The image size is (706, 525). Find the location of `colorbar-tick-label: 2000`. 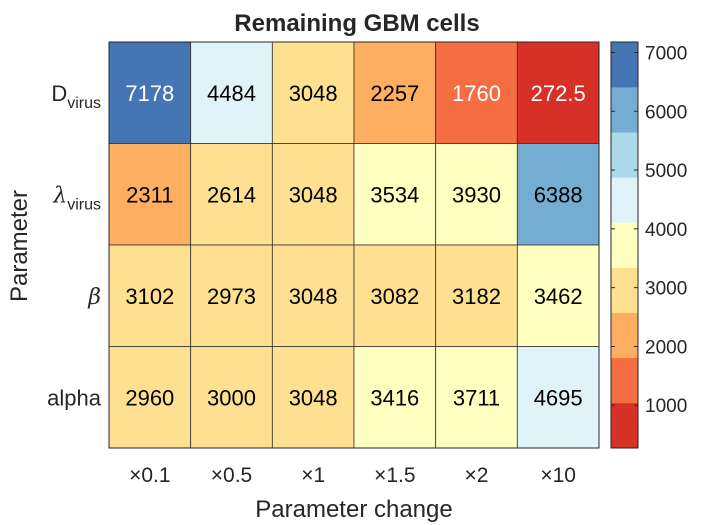

colorbar-tick-label: 2000 is located at coordinates (666, 347).